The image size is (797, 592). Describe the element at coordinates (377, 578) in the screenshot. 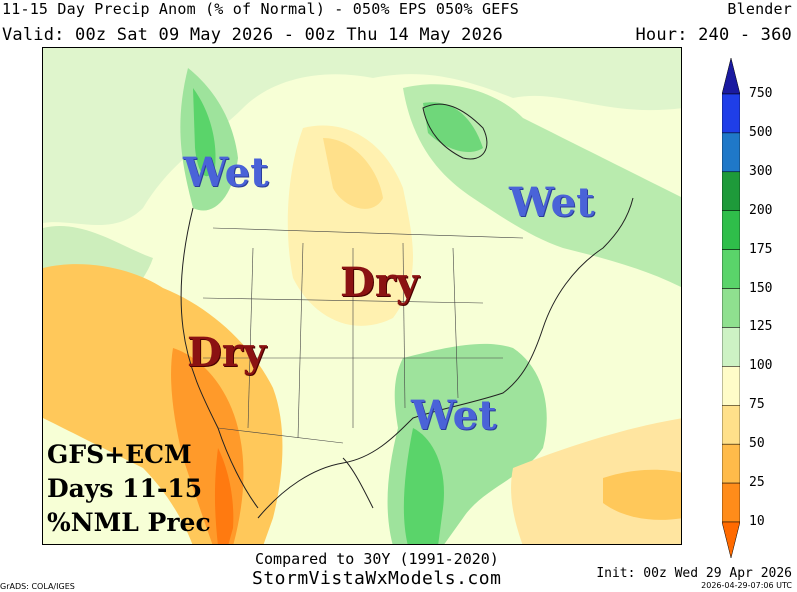

I see `site-name: StormVistaWxModels.com` at that location.